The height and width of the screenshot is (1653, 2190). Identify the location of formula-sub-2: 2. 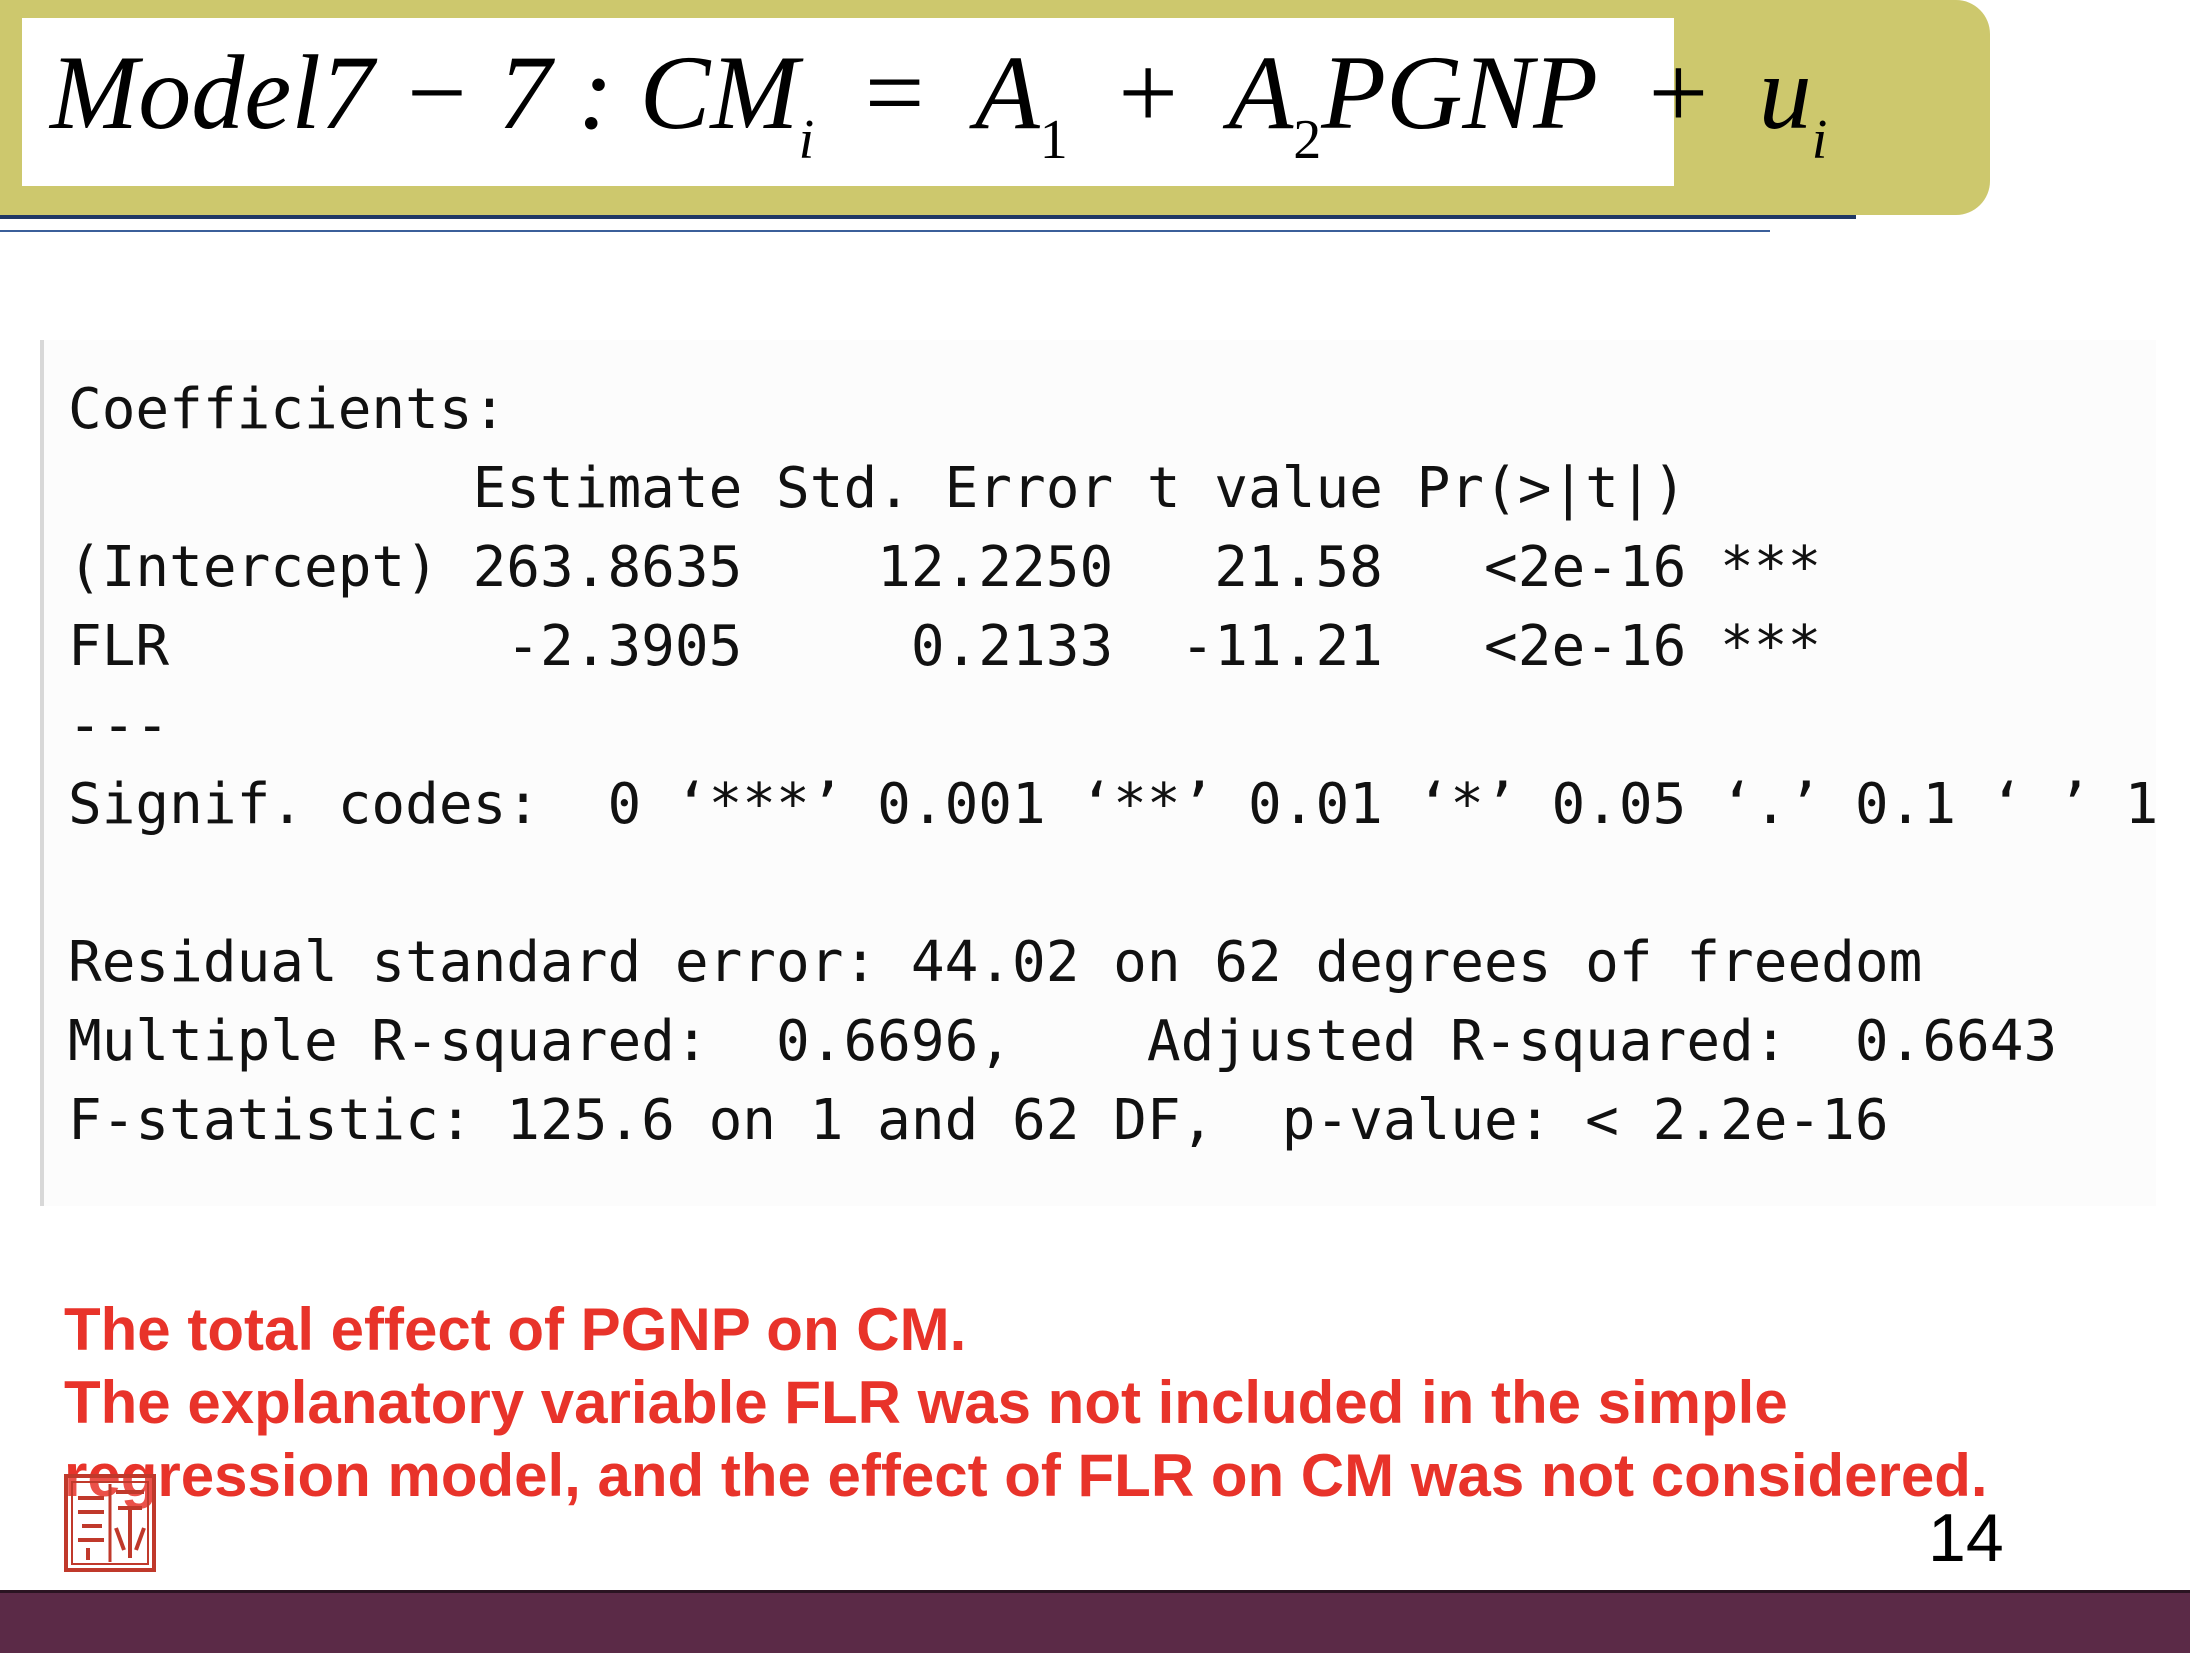
(1307, 140).